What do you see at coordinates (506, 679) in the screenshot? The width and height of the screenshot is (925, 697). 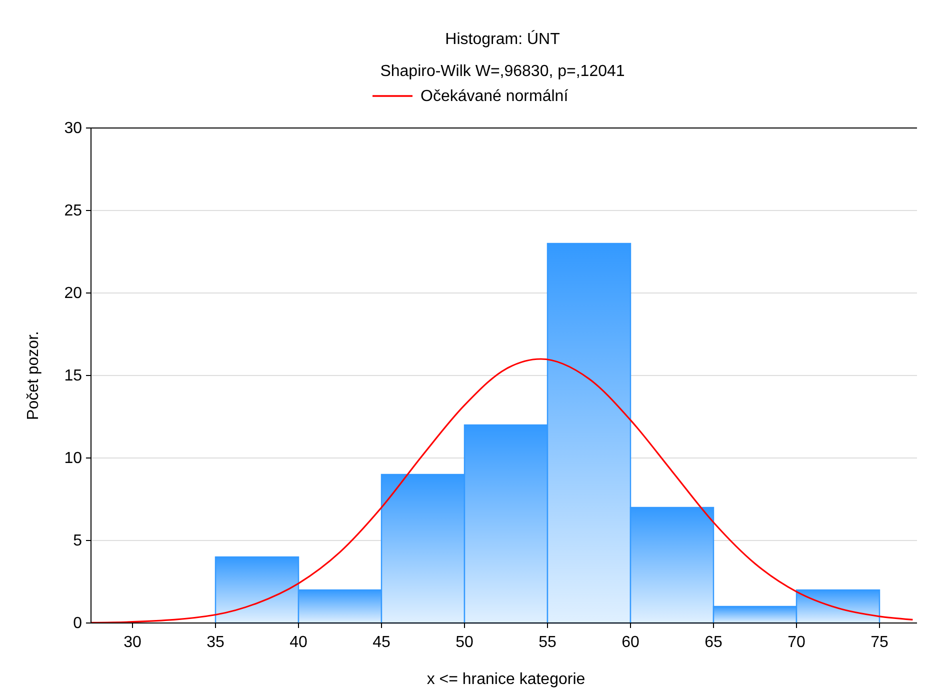 I see `x-axis-title: x <= hranice kategorie` at bounding box center [506, 679].